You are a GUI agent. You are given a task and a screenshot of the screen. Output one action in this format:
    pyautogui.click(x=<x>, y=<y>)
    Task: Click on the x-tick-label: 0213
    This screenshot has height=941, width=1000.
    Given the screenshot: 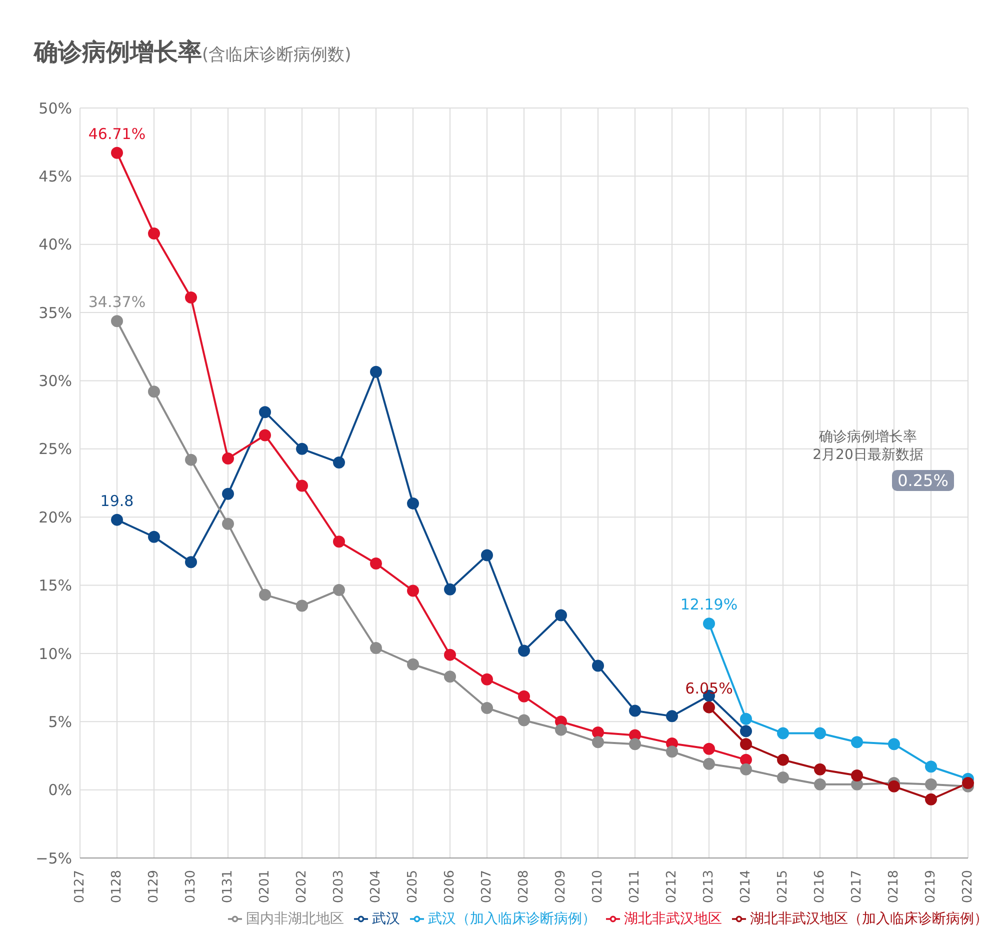 What is the action you would take?
    pyautogui.click(x=709, y=887)
    